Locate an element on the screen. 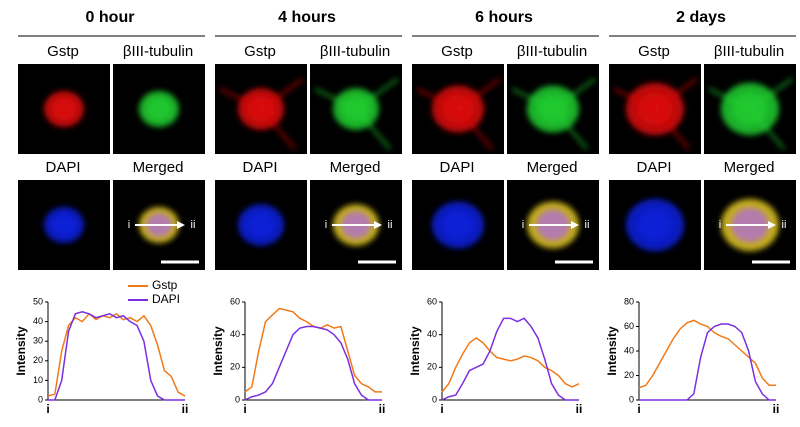  y-tick-label: 80 is located at coordinates (629, 301).